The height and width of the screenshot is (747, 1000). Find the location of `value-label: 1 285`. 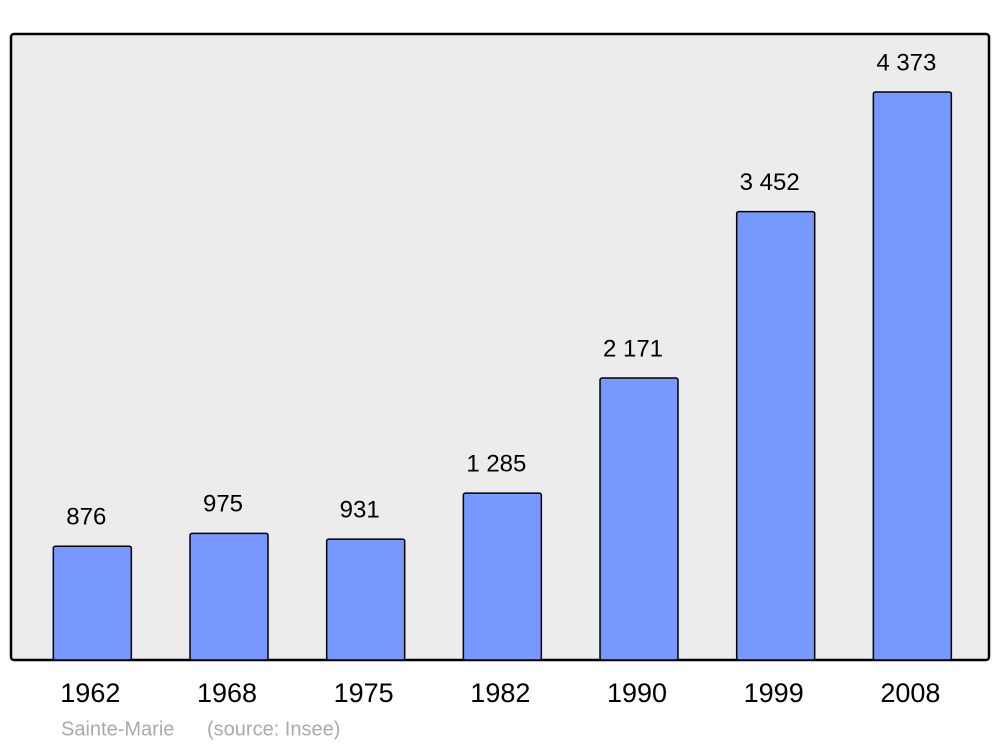

value-label: 1 285 is located at coordinates (496, 463).